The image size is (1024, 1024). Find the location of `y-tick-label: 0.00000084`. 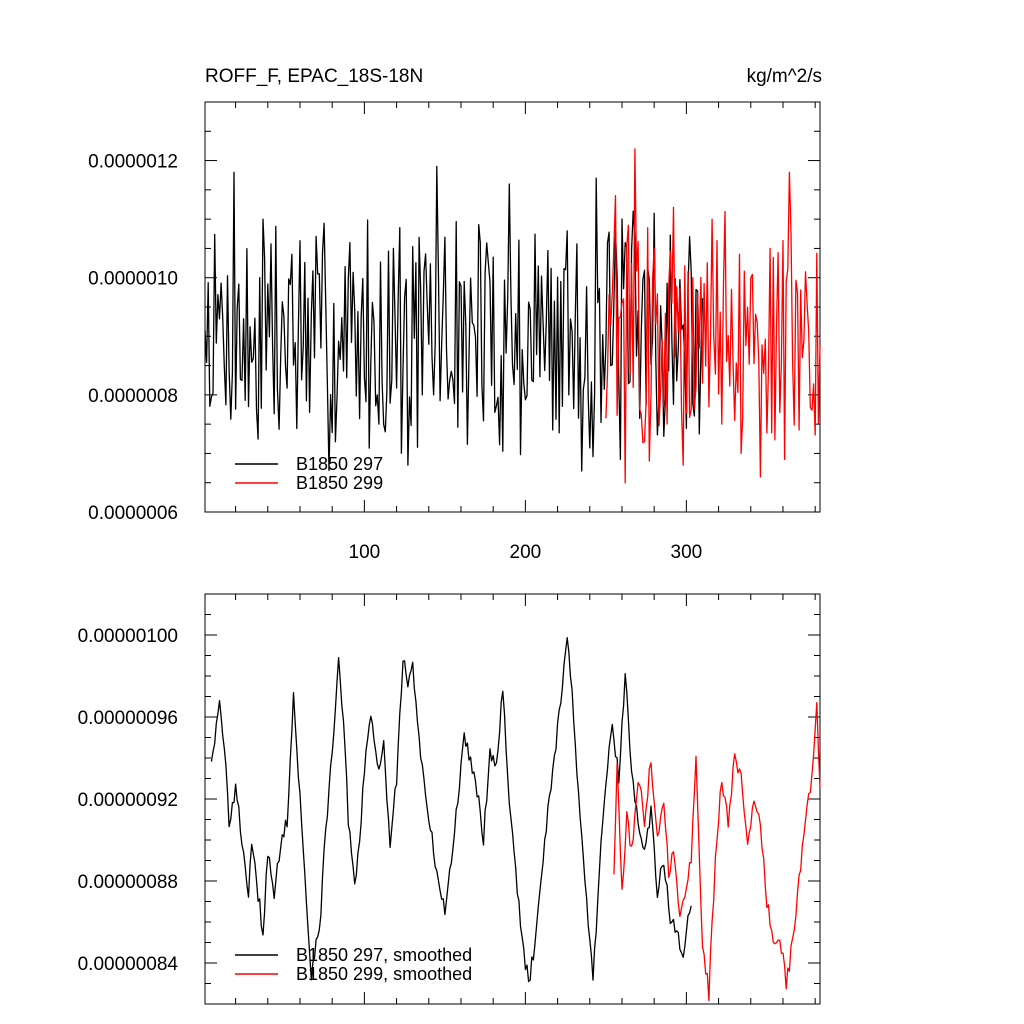

y-tick-label: 0.00000084 is located at coordinates (128, 964).